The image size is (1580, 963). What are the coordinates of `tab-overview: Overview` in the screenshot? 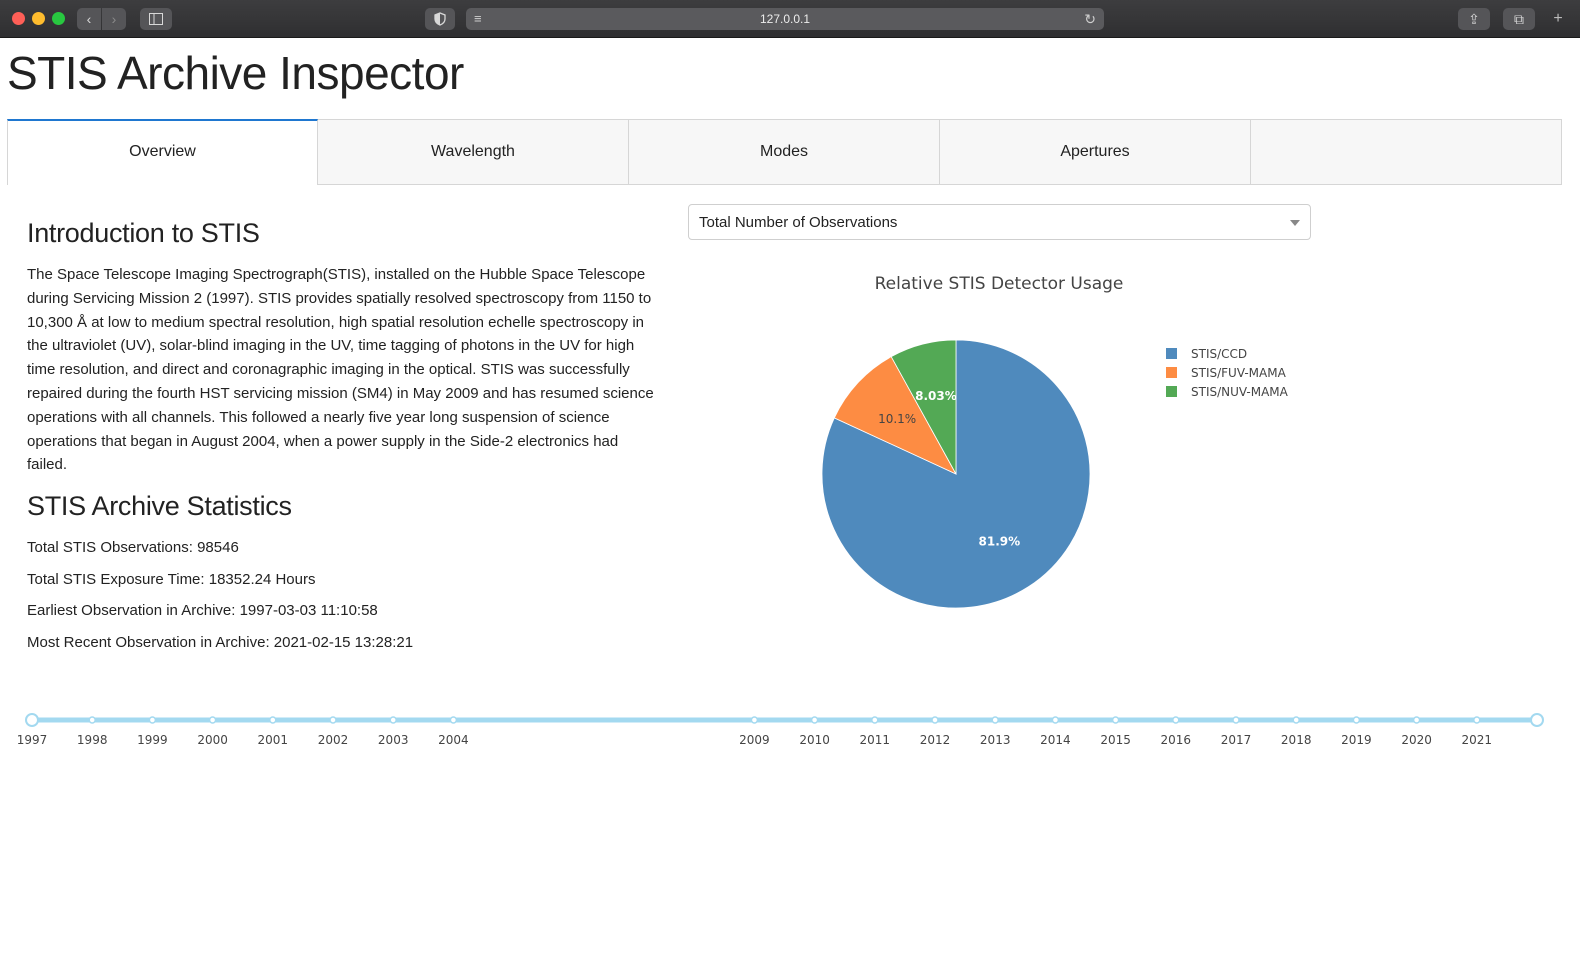 It's located at (162, 152).